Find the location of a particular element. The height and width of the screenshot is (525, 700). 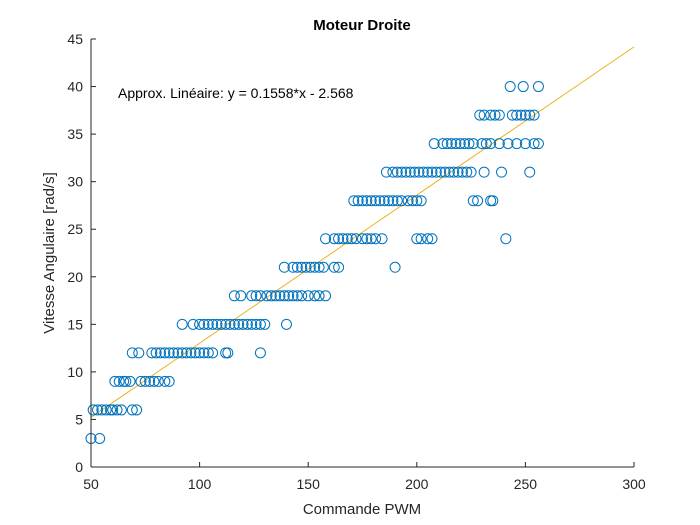

y-tick-label: 15 is located at coordinates (75, 324).